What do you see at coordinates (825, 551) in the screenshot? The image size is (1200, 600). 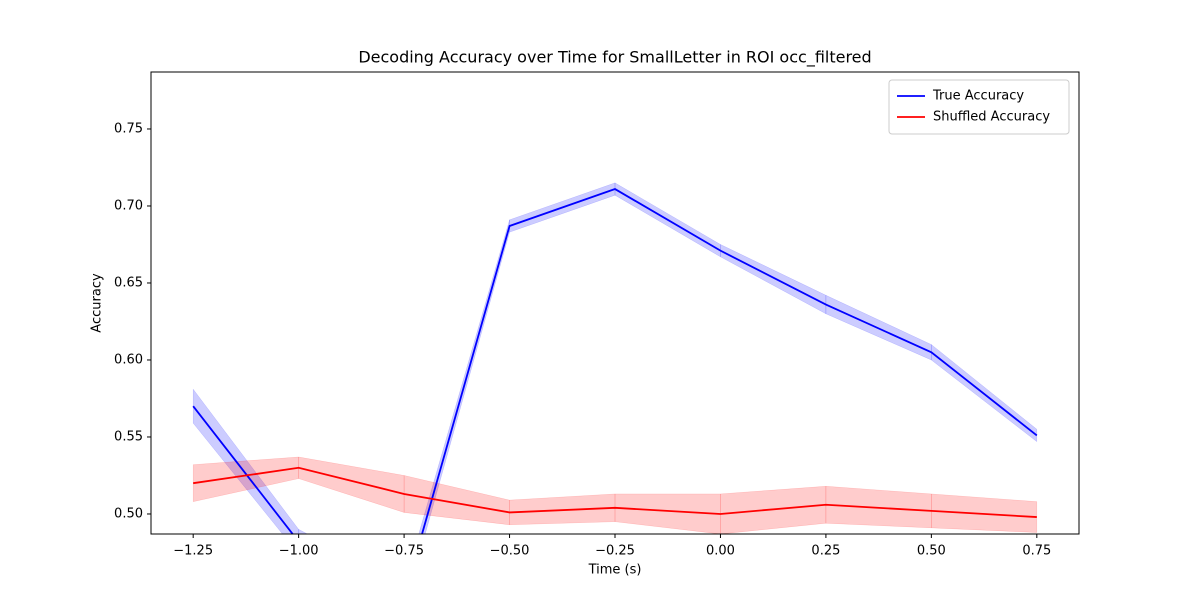 I see `x-tick-label: 0.25` at bounding box center [825, 551].